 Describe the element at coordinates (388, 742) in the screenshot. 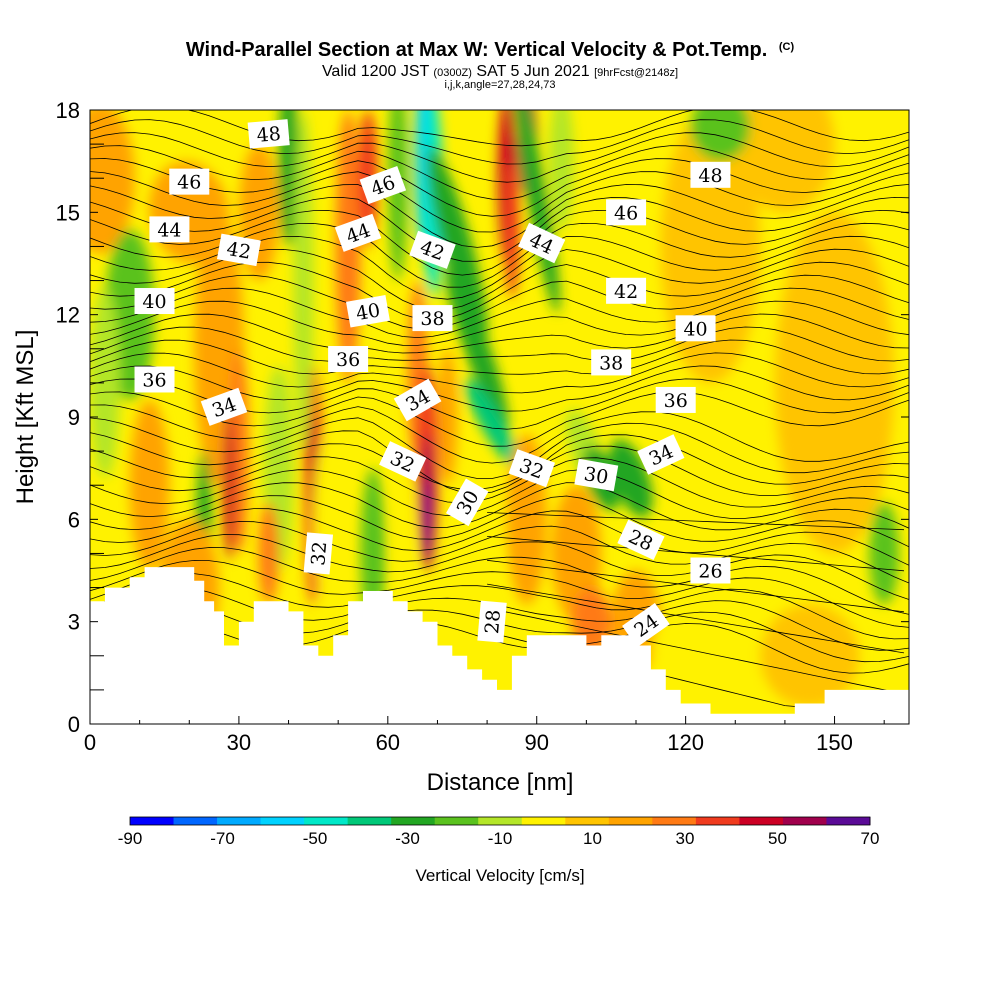

I see `x-tick-label: 60` at that location.